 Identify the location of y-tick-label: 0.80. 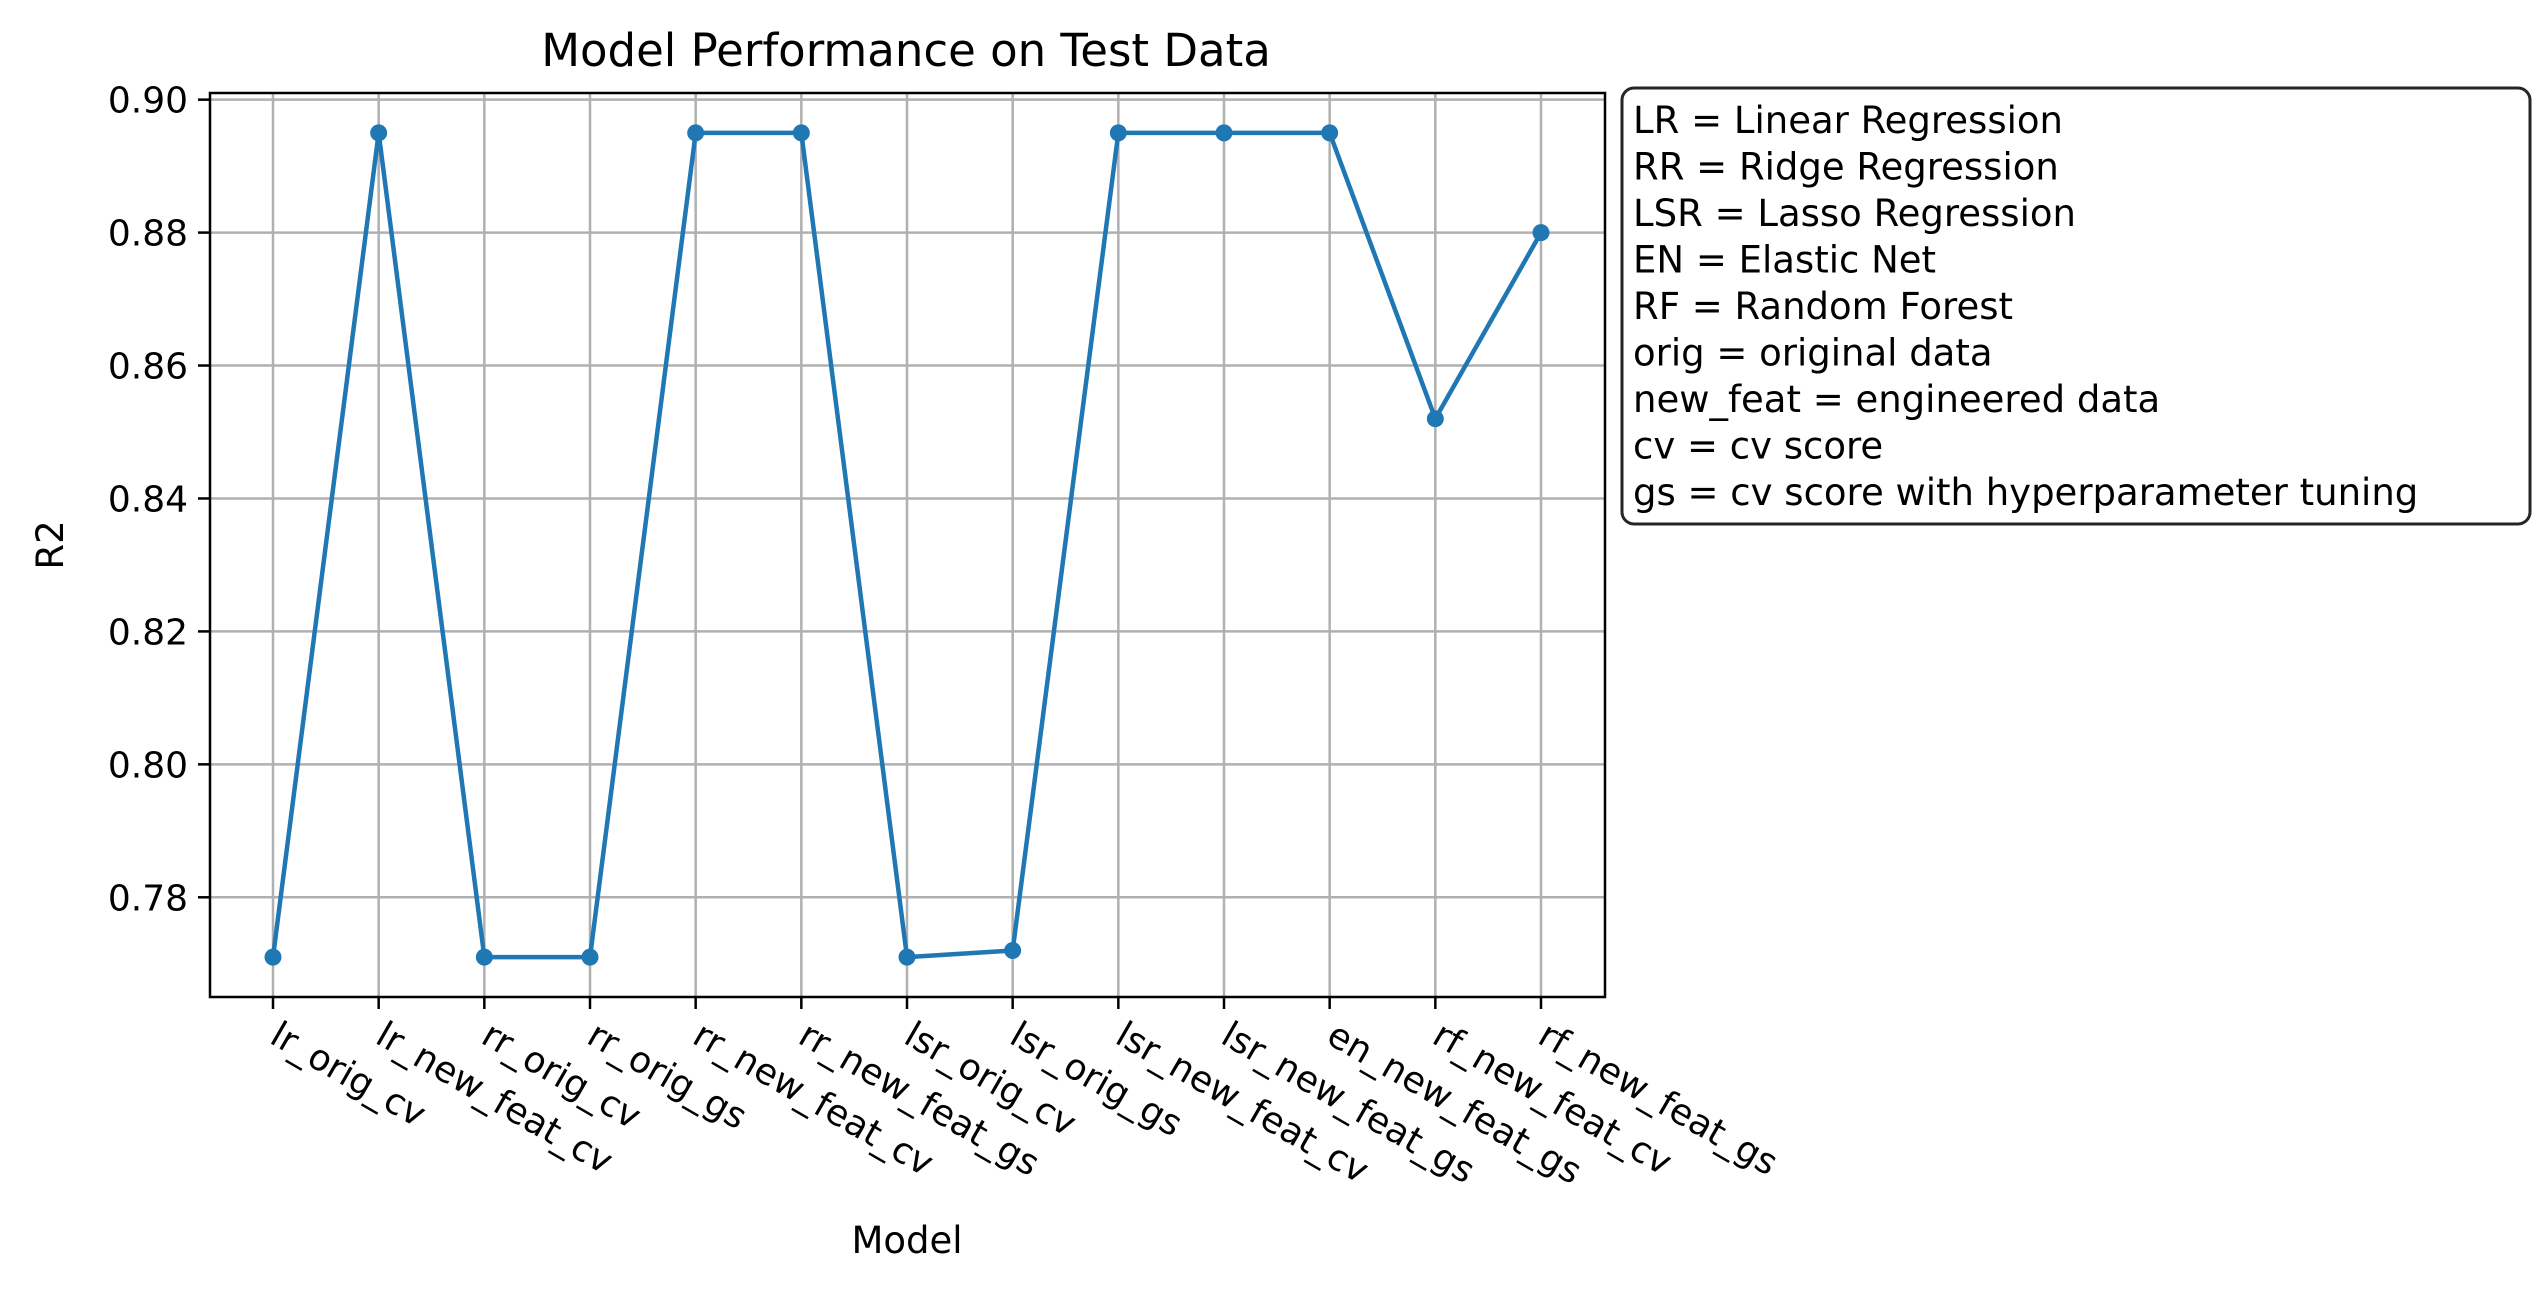
(148, 765).